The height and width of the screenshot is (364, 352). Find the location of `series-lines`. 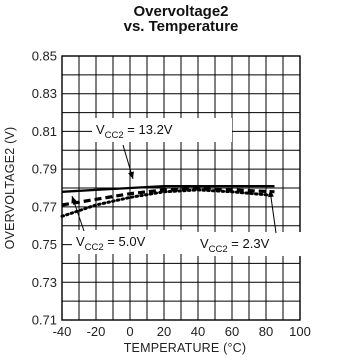

series-lines is located at coordinates (168, 201).